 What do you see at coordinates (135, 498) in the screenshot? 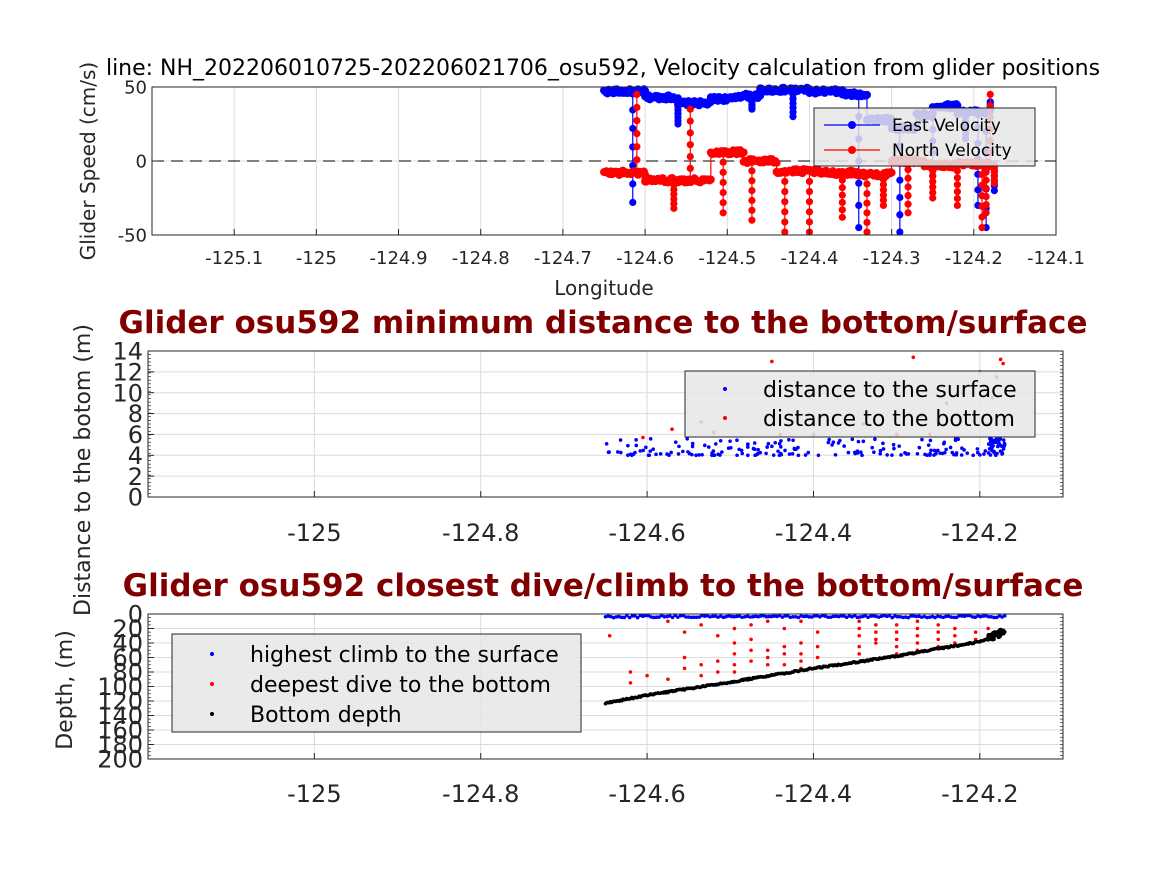
I see `y-tick-label: 0` at bounding box center [135, 498].